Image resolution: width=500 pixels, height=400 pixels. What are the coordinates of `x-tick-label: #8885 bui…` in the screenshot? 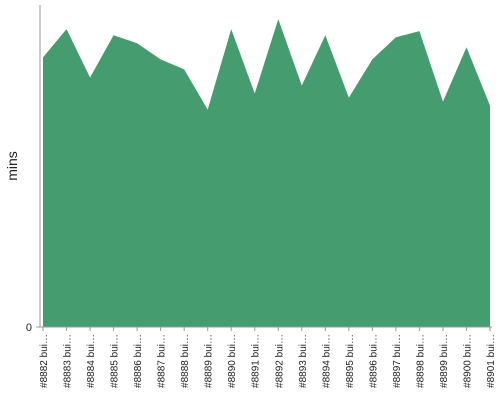 It's located at (115, 361).